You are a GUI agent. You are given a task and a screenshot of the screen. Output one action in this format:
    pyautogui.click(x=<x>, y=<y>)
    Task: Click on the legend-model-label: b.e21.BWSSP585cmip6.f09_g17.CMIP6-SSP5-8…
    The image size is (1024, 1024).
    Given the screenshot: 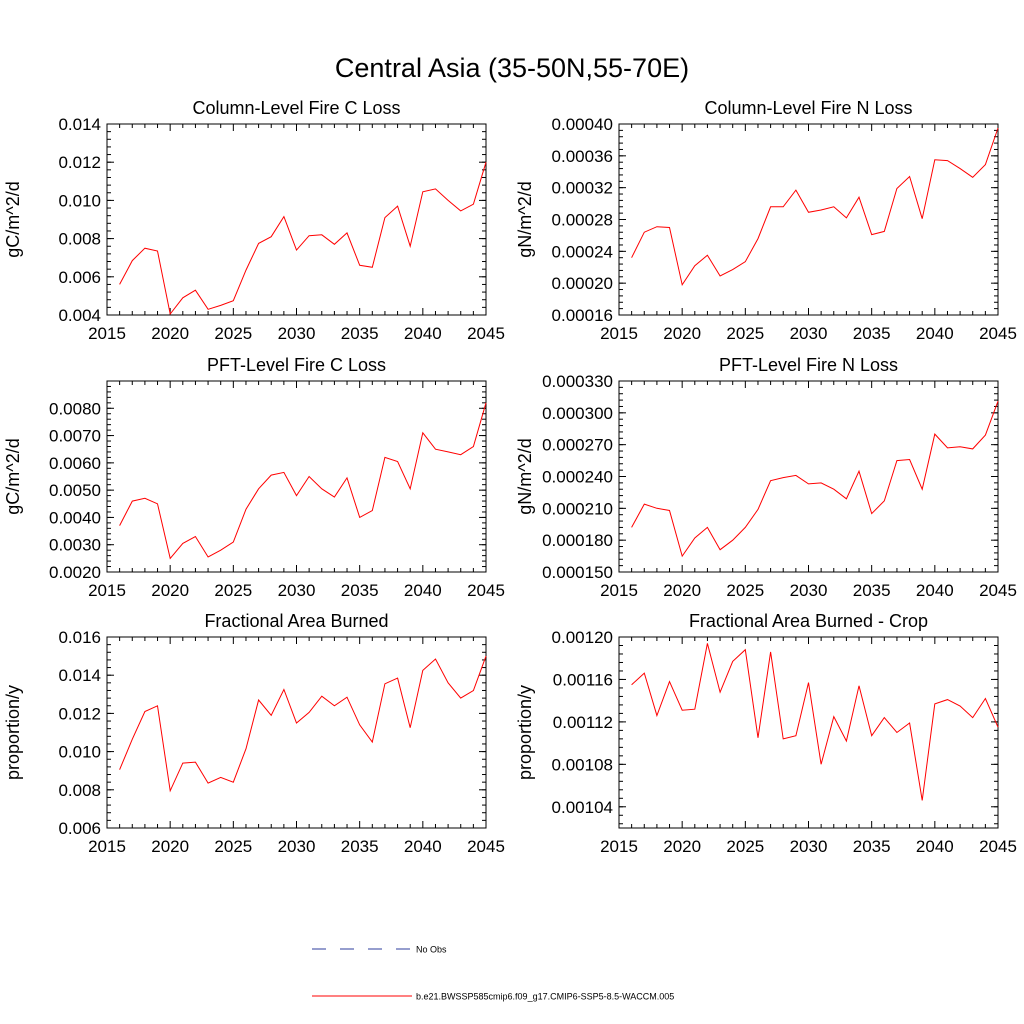 What is the action you would take?
    pyautogui.click(x=545, y=997)
    